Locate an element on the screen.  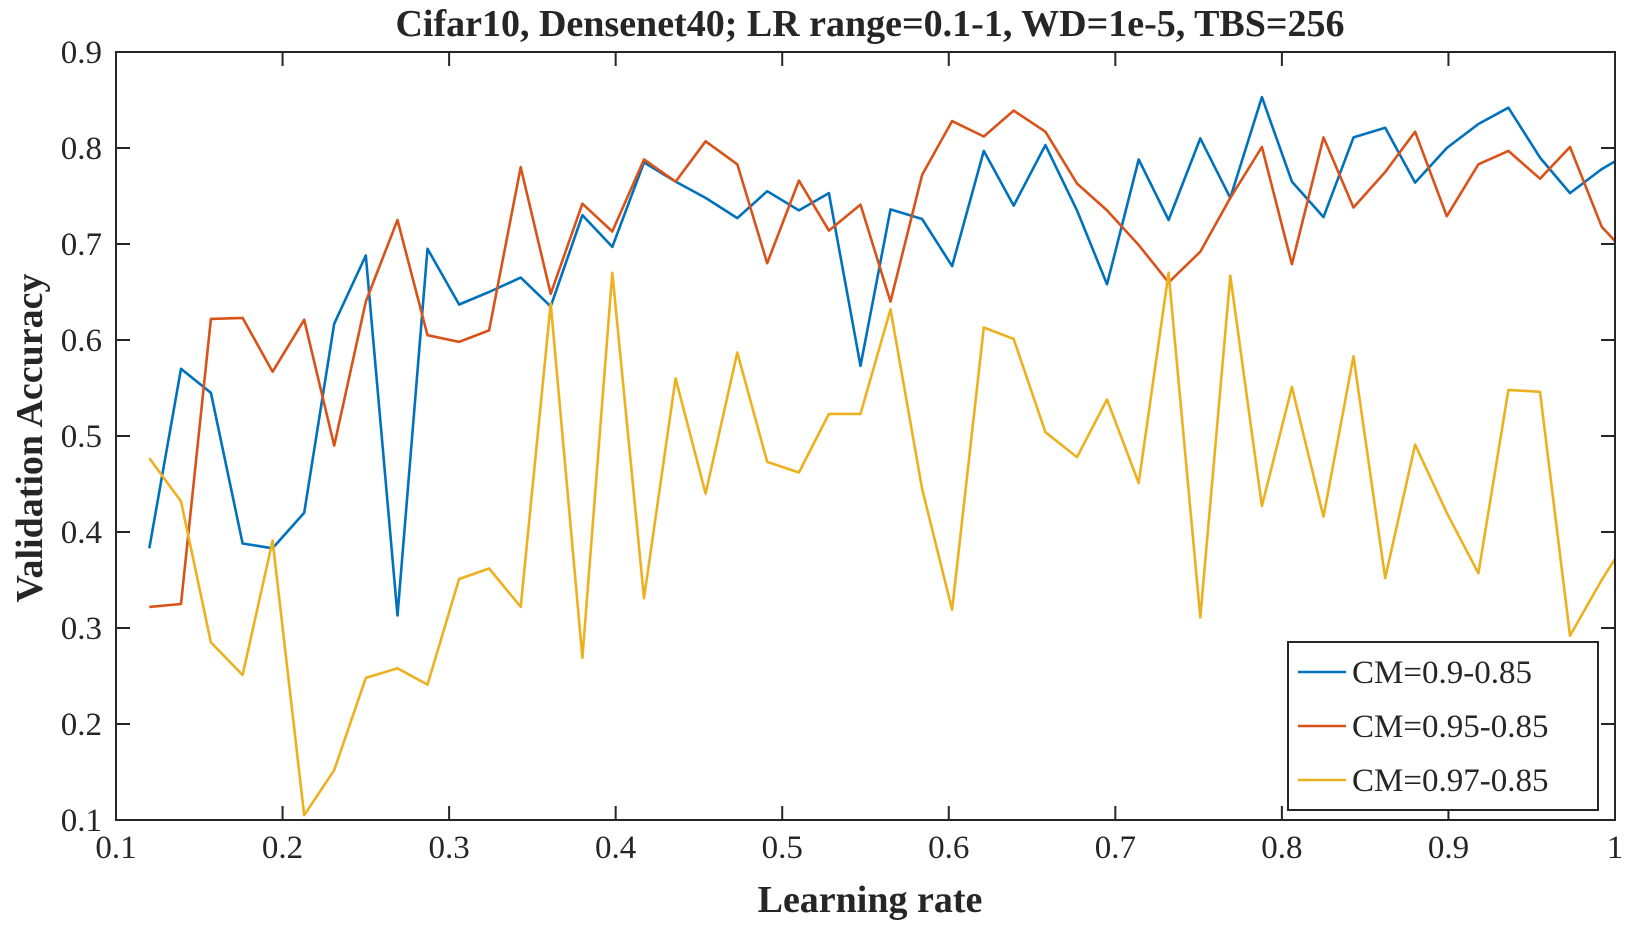
y-tick-label: 0.8 is located at coordinates (81, 149).